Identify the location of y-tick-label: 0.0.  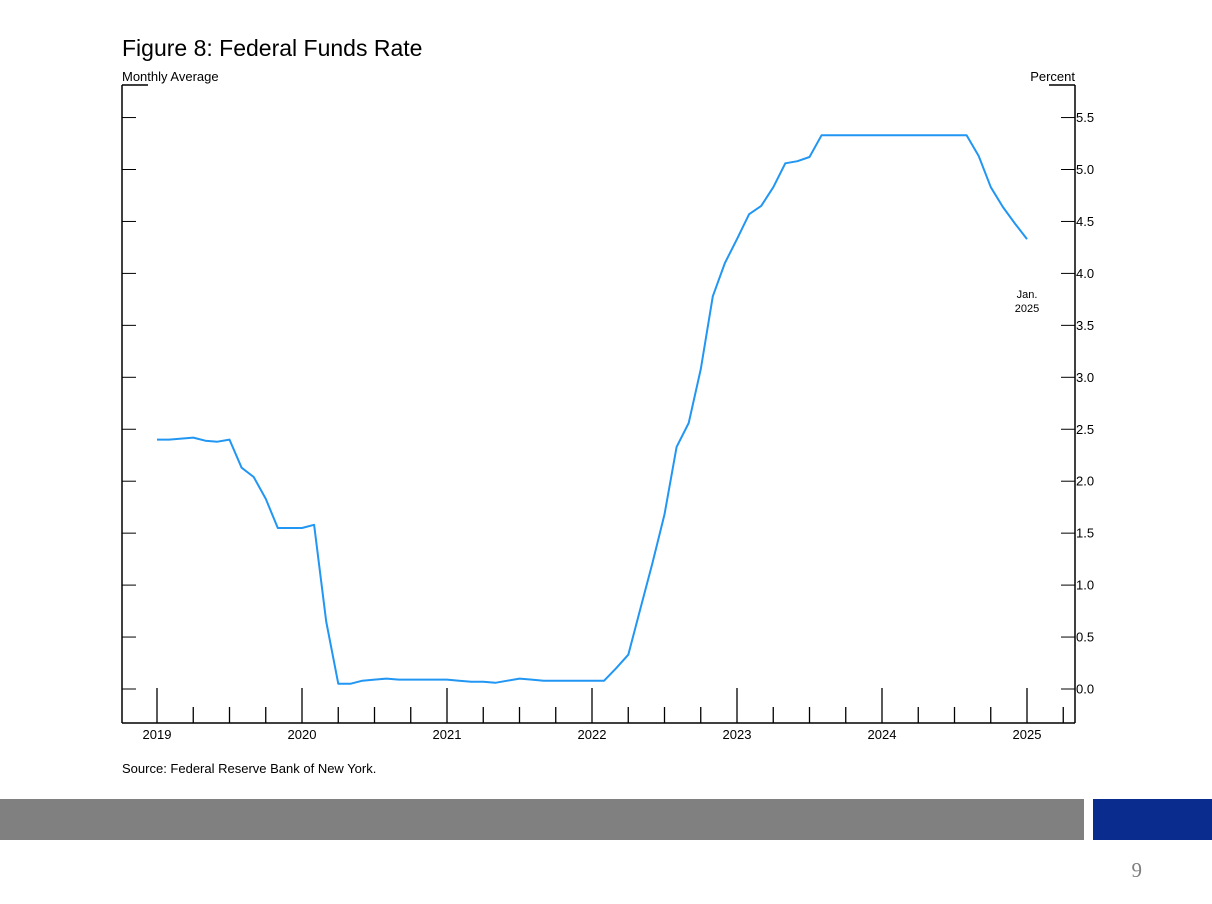
(1085, 689).